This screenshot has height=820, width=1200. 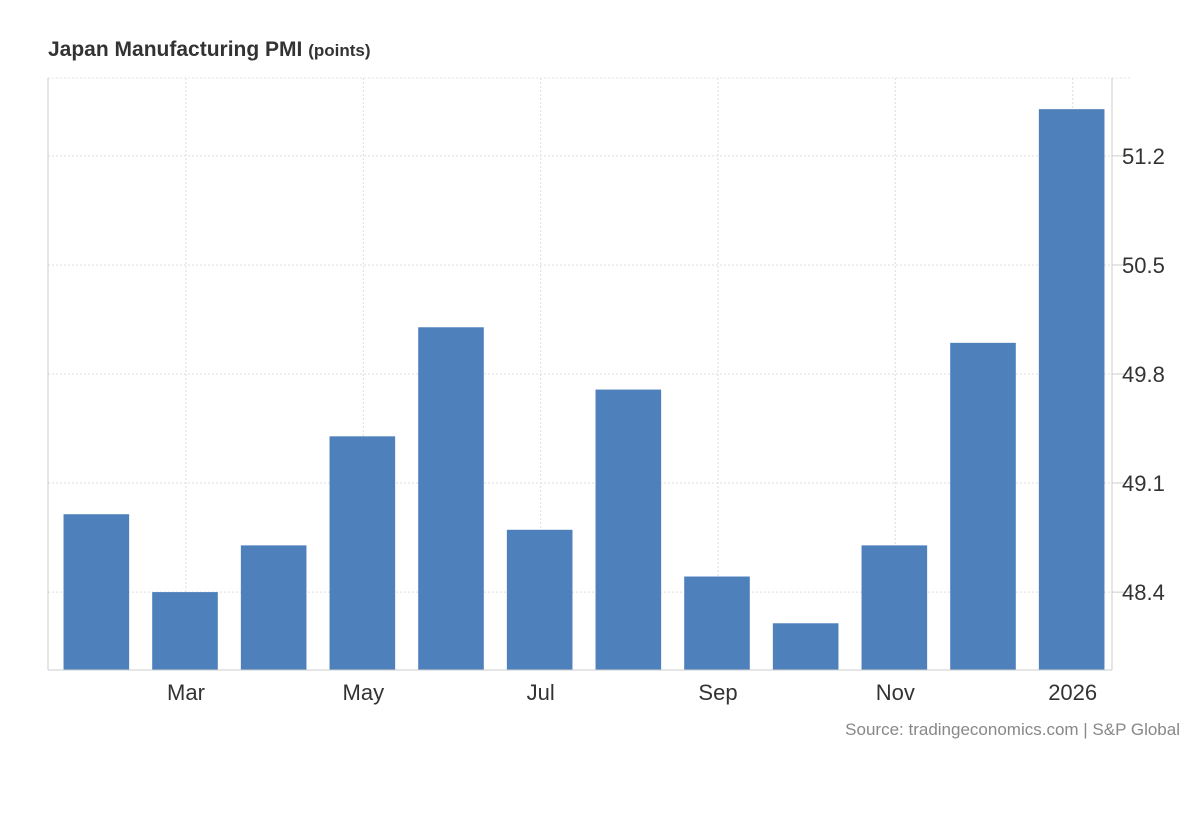 I want to click on x-tick-label: Jul, so click(x=541, y=692).